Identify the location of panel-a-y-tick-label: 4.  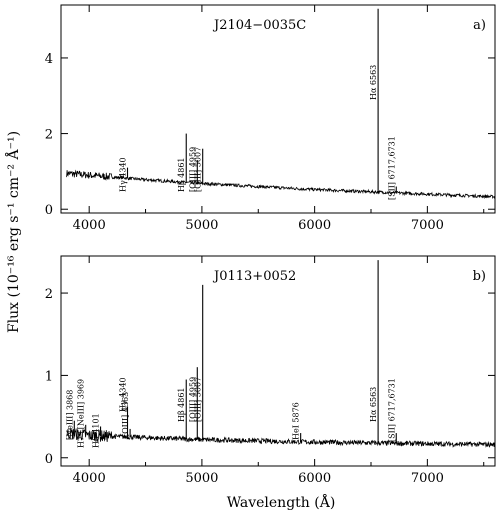
(49, 59).